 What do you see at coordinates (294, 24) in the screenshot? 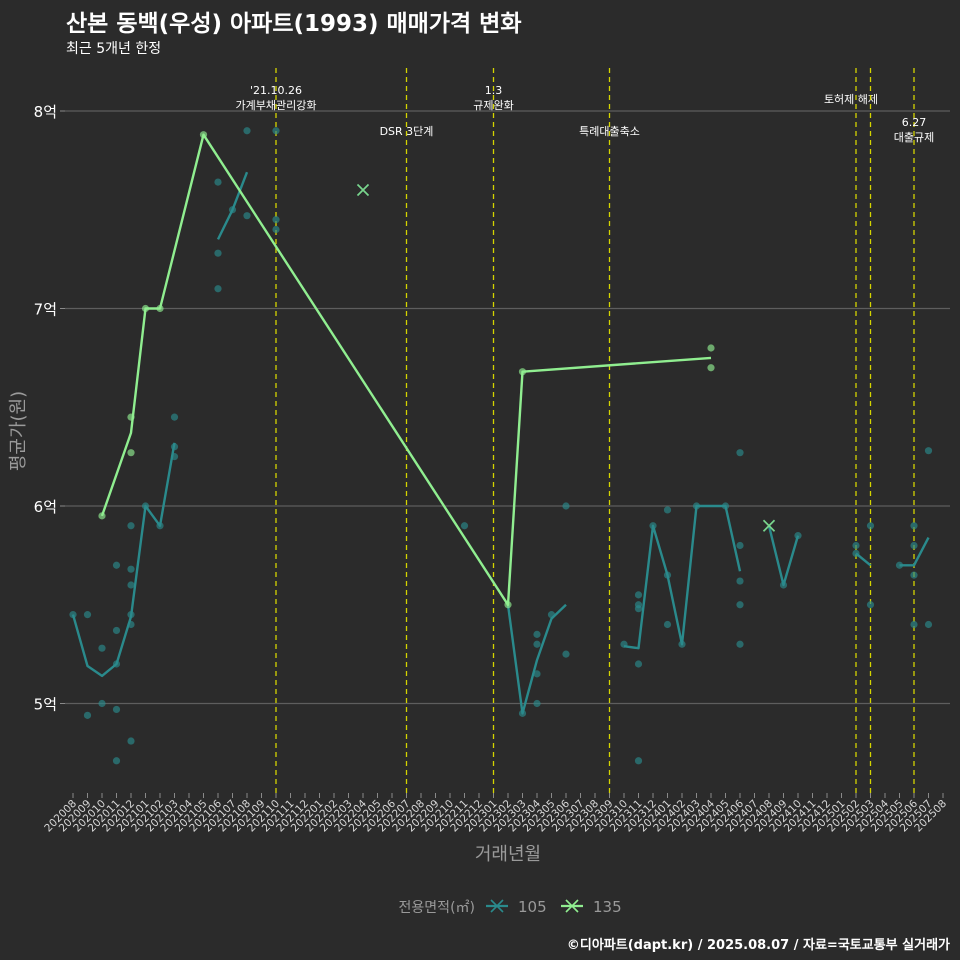
I see `chart-title: 산본 동백(우성) 아파트(1993) 매매가격 변화` at bounding box center [294, 24].